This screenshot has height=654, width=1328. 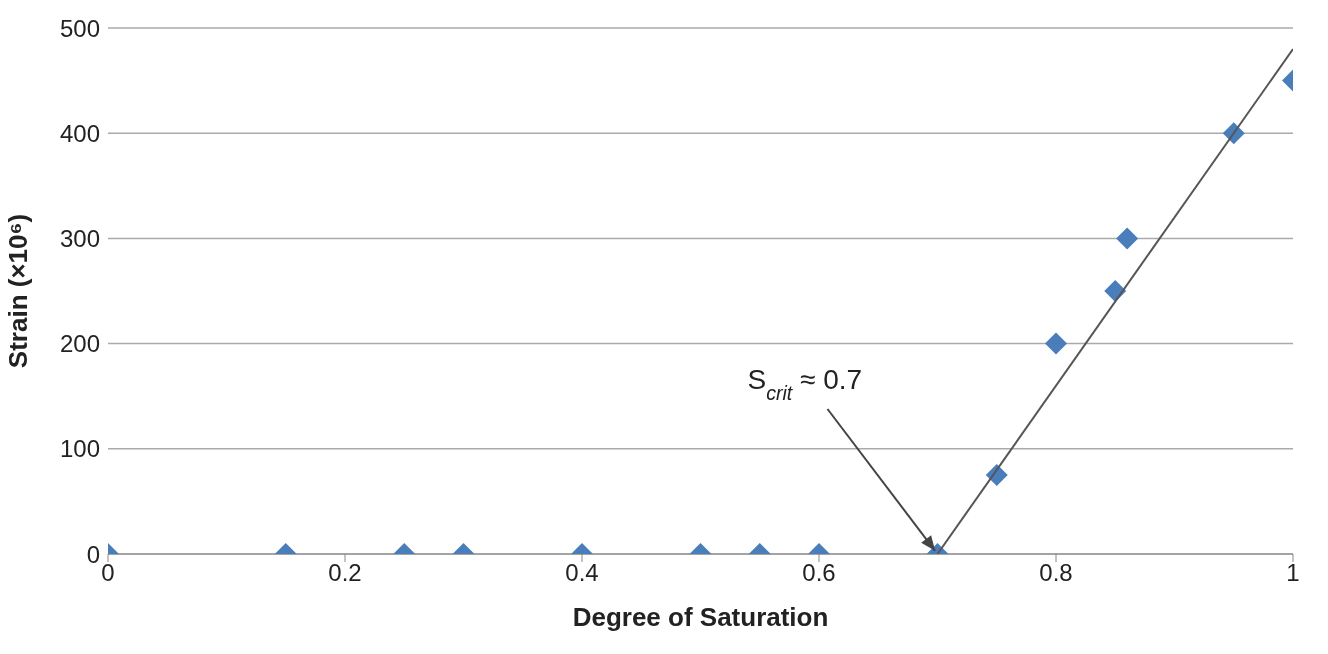 What do you see at coordinates (79, 449) in the screenshot?
I see `y-tick-label: 100` at bounding box center [79, 449].